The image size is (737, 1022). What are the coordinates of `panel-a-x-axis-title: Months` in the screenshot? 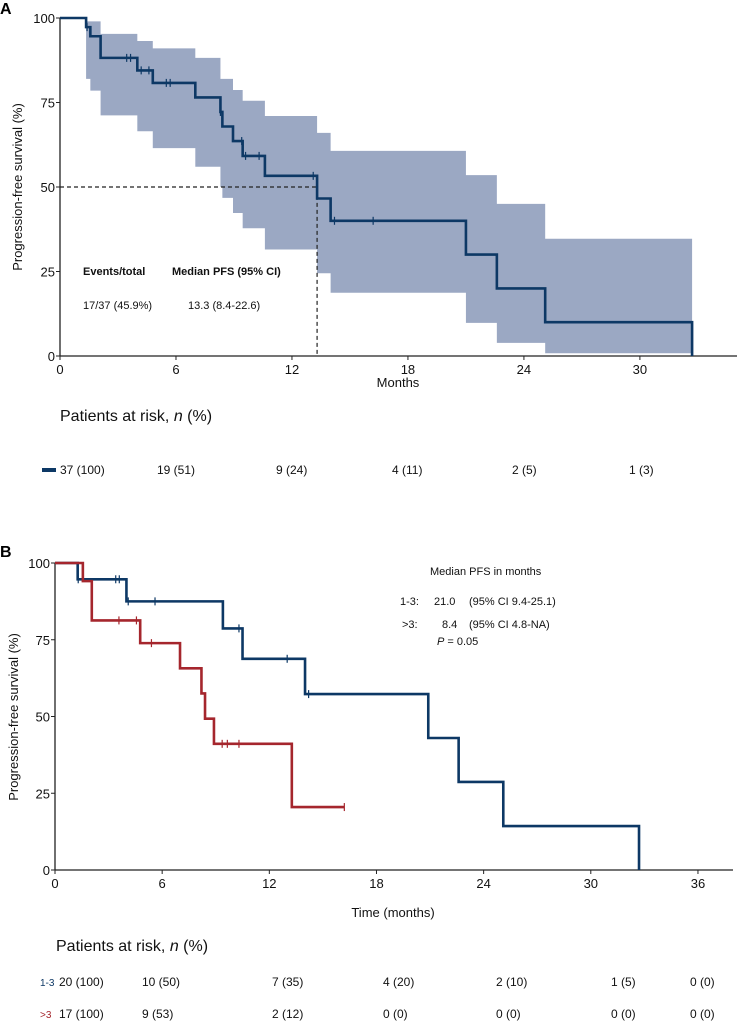 It's located at (398, 382).